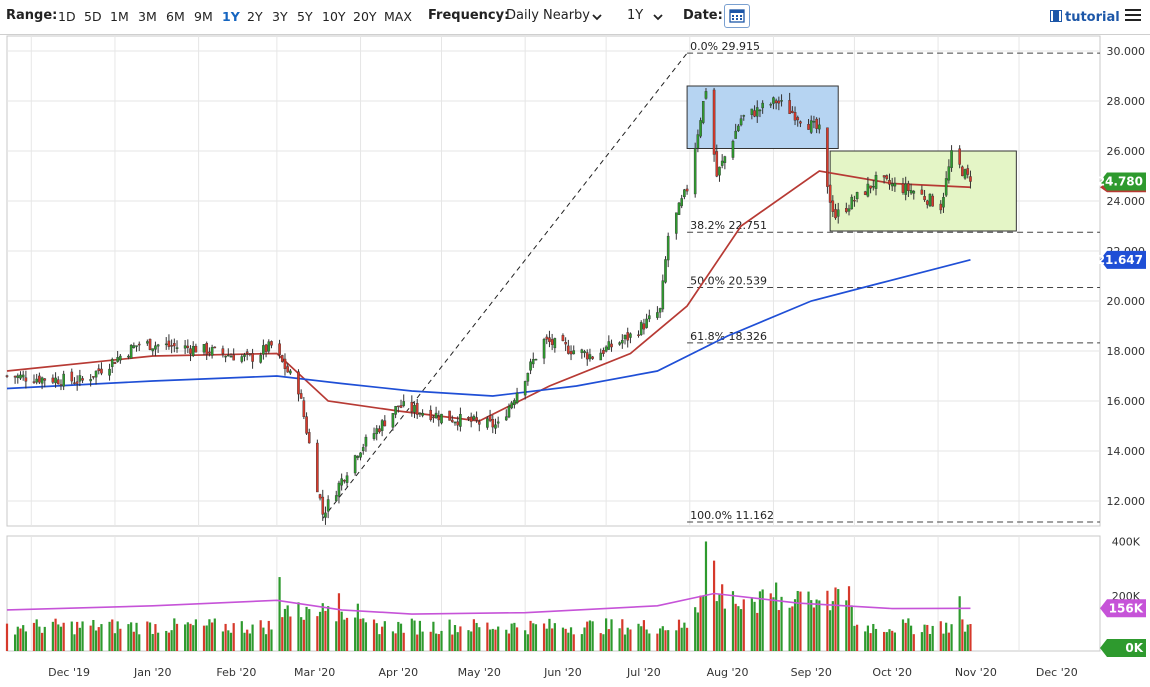  I want to click on range-10y: 10Y, so click(334, 16).